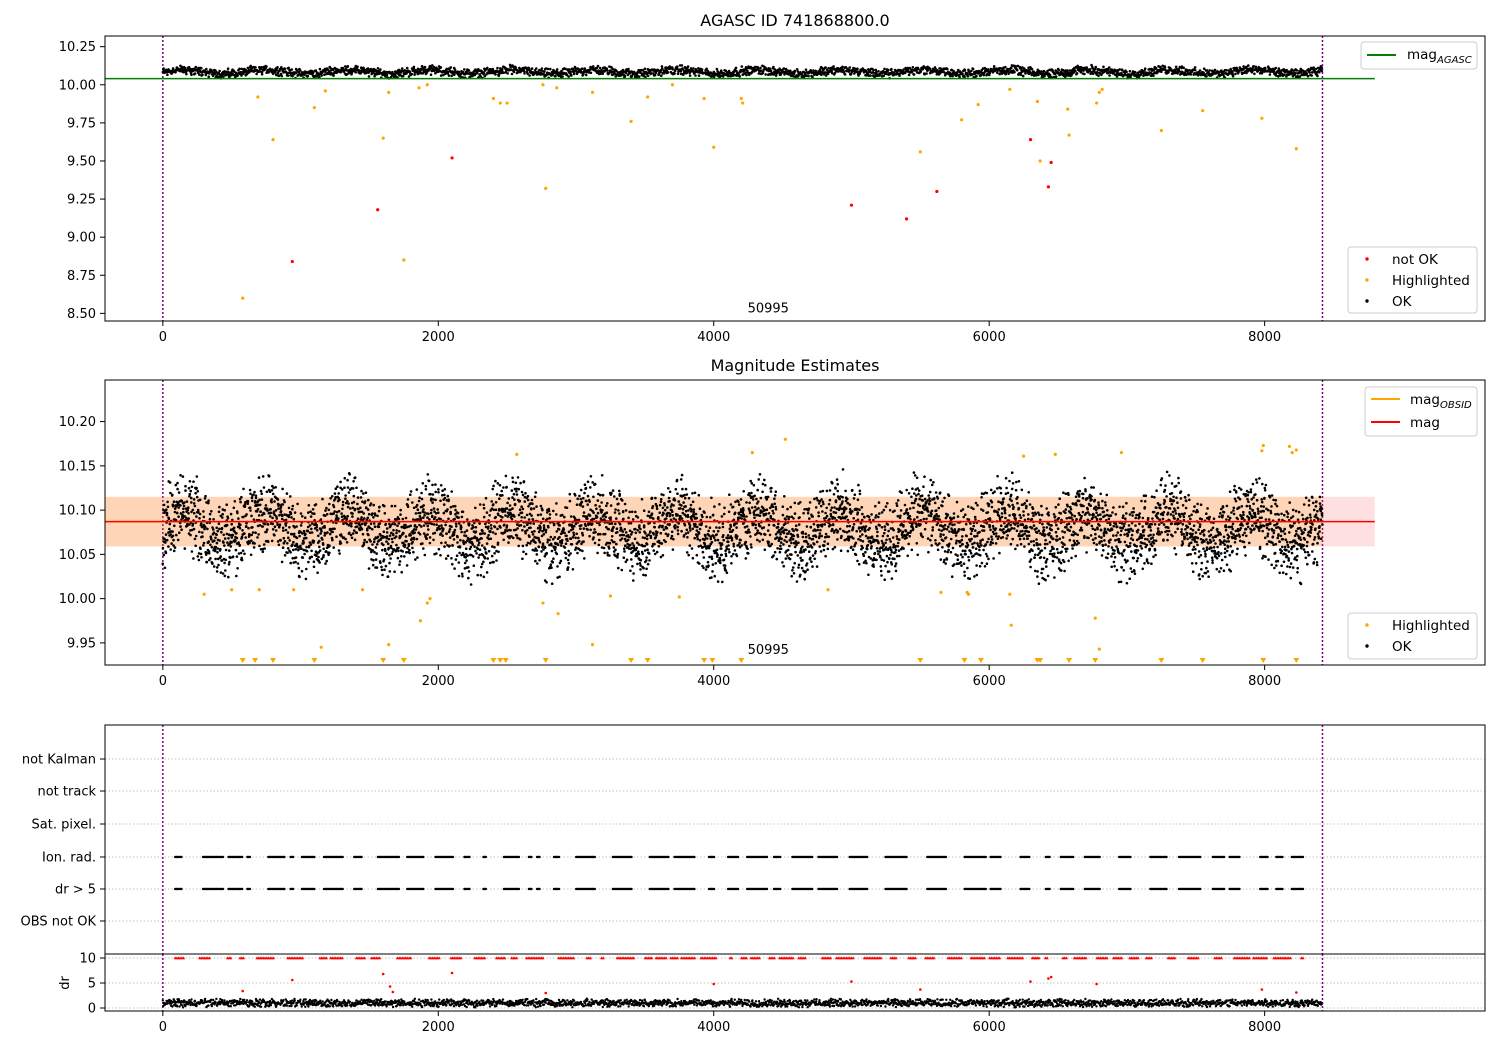  What do you see at coordinates (292, 261) in the screenshot?
I see `not-ok-point` at bounding box center [292, 261].